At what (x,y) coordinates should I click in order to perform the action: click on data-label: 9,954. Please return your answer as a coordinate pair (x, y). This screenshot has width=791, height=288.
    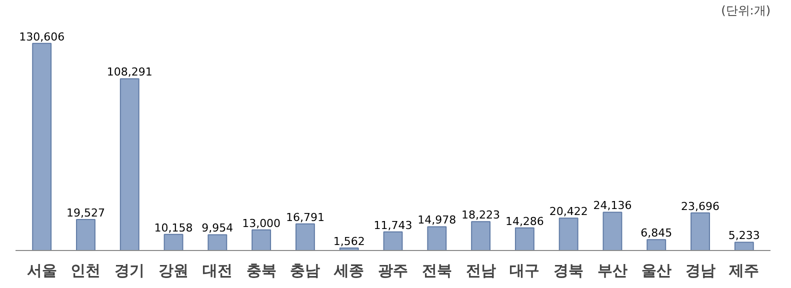
    Looking at the image, I should click on (218, 228).